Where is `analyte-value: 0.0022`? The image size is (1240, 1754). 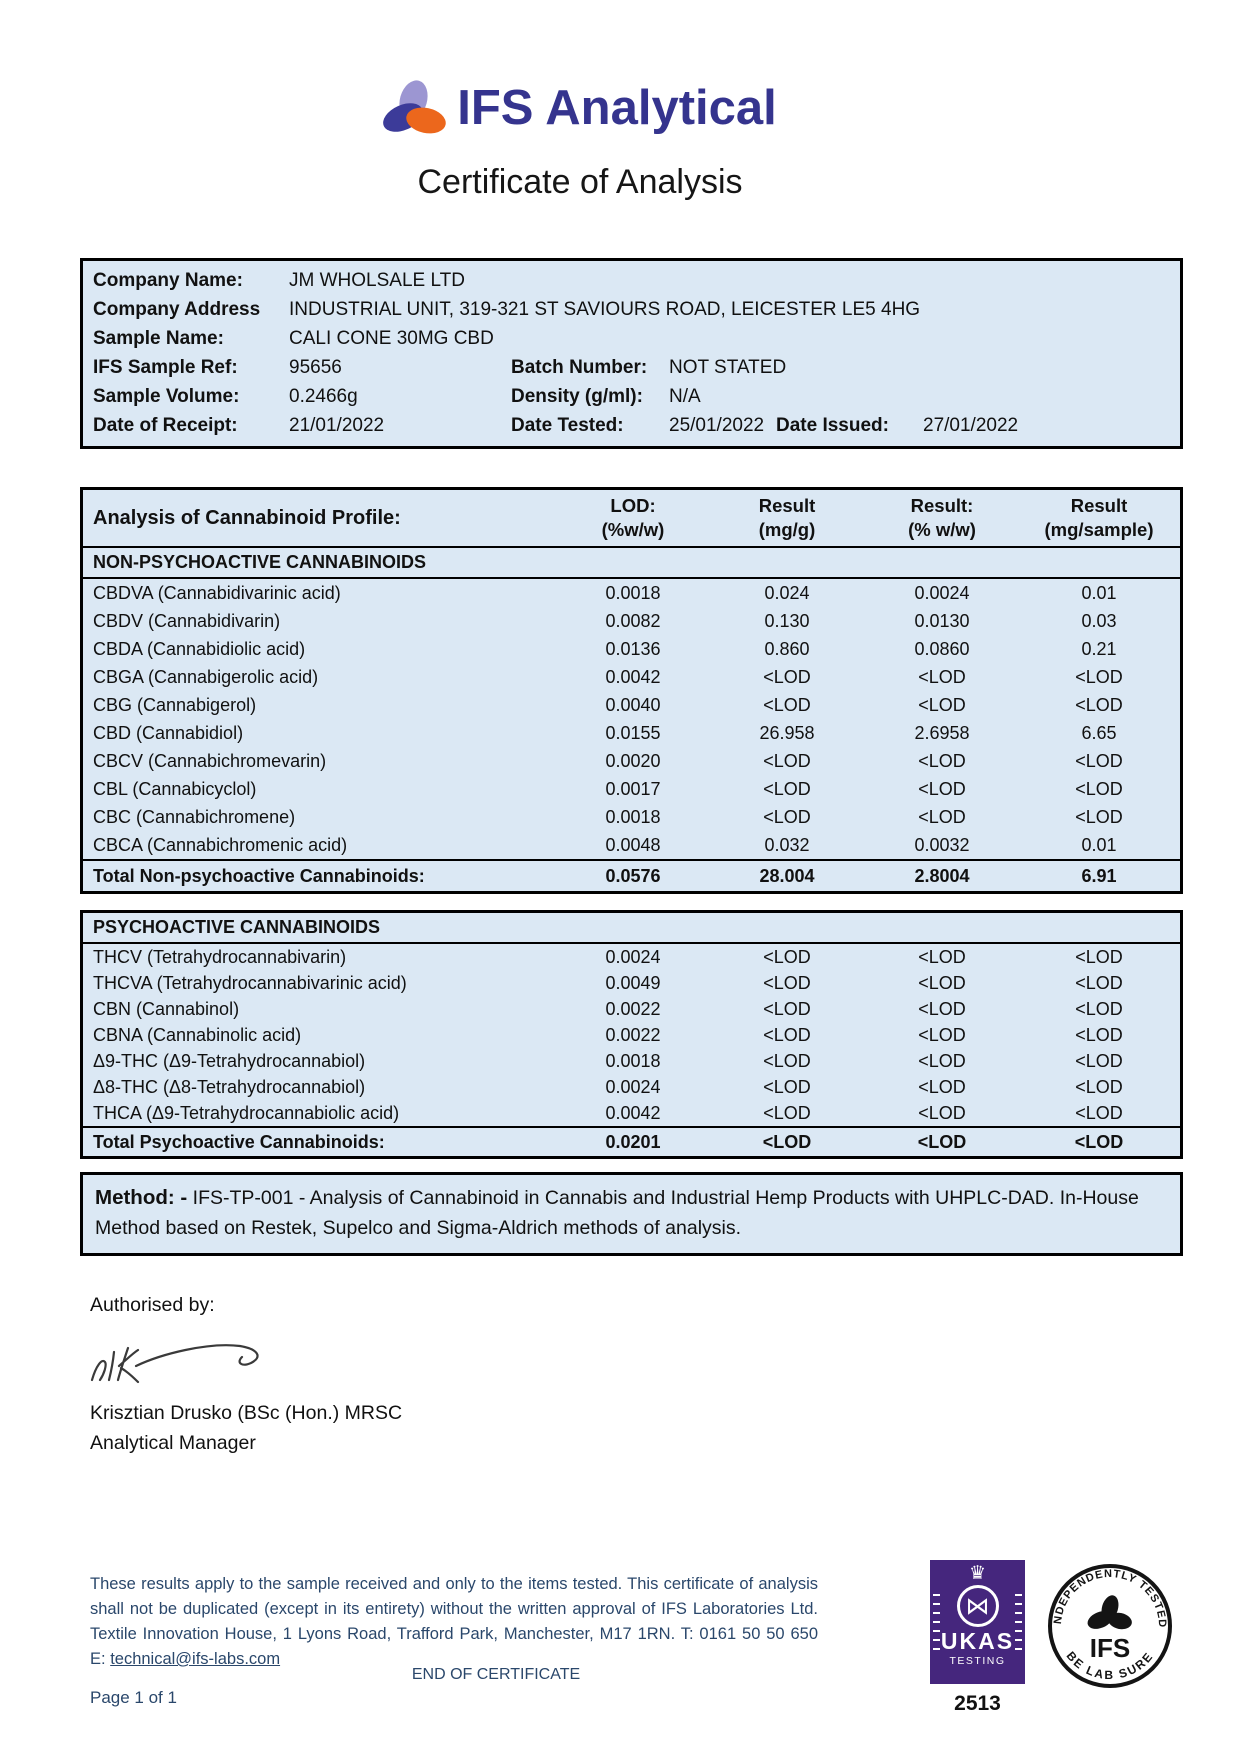 analyte-value: 0.0022 is located at coordinates (633, 1009).